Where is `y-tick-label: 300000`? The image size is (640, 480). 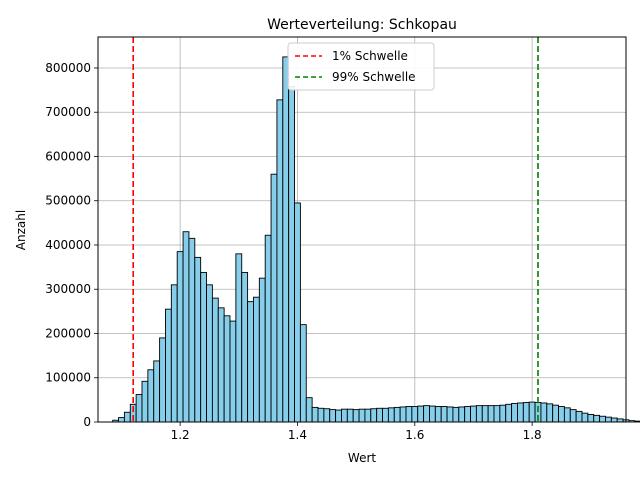 y-tick-label: 300000 is located at coordinates (68, 289).